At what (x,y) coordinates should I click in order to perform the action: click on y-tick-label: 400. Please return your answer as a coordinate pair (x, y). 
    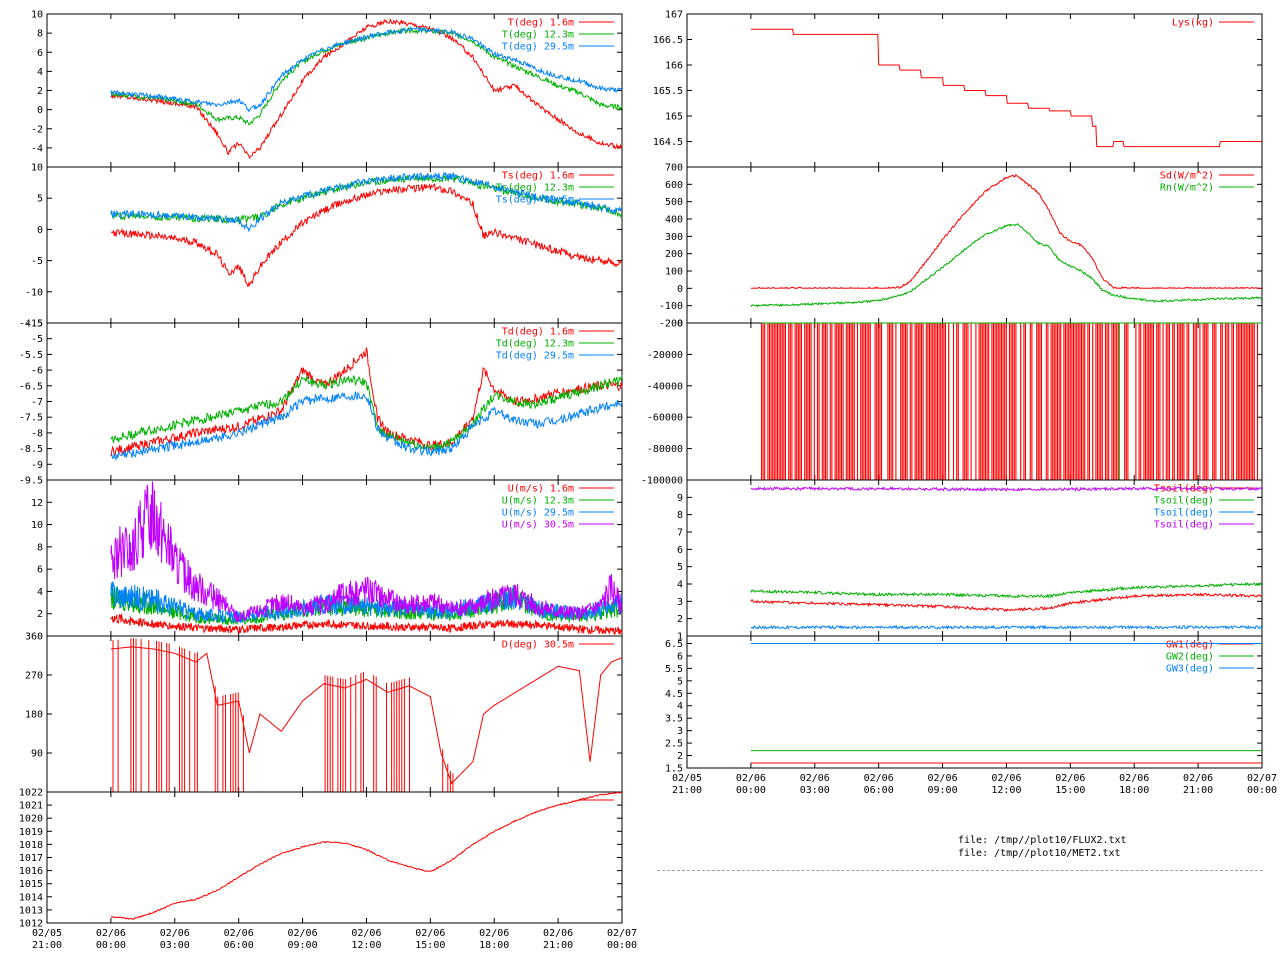
    Looking at the image, I should click on (674, 220).